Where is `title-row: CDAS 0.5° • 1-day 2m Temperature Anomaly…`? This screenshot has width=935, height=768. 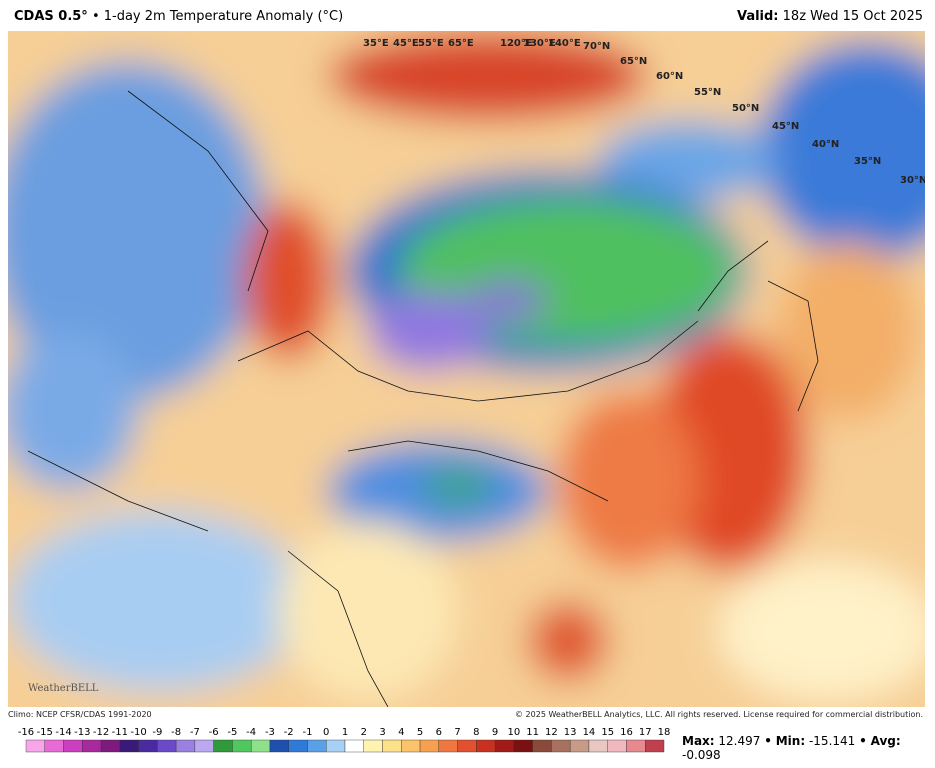
title-row: CDAS 0.5° • 1-day 2m Temperature Anomaly… is located at coordinates (178, 16).